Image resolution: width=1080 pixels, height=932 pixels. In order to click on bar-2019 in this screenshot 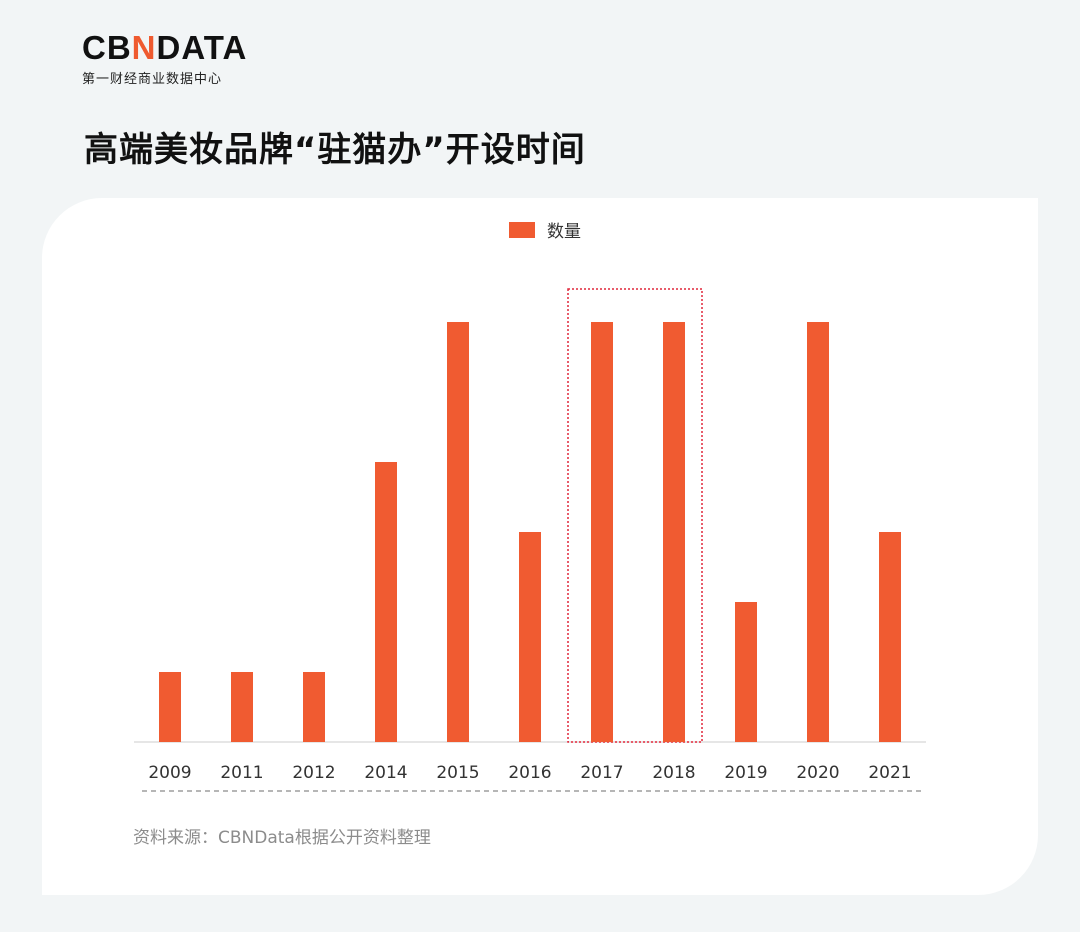, I will do `click(746, 672)`.